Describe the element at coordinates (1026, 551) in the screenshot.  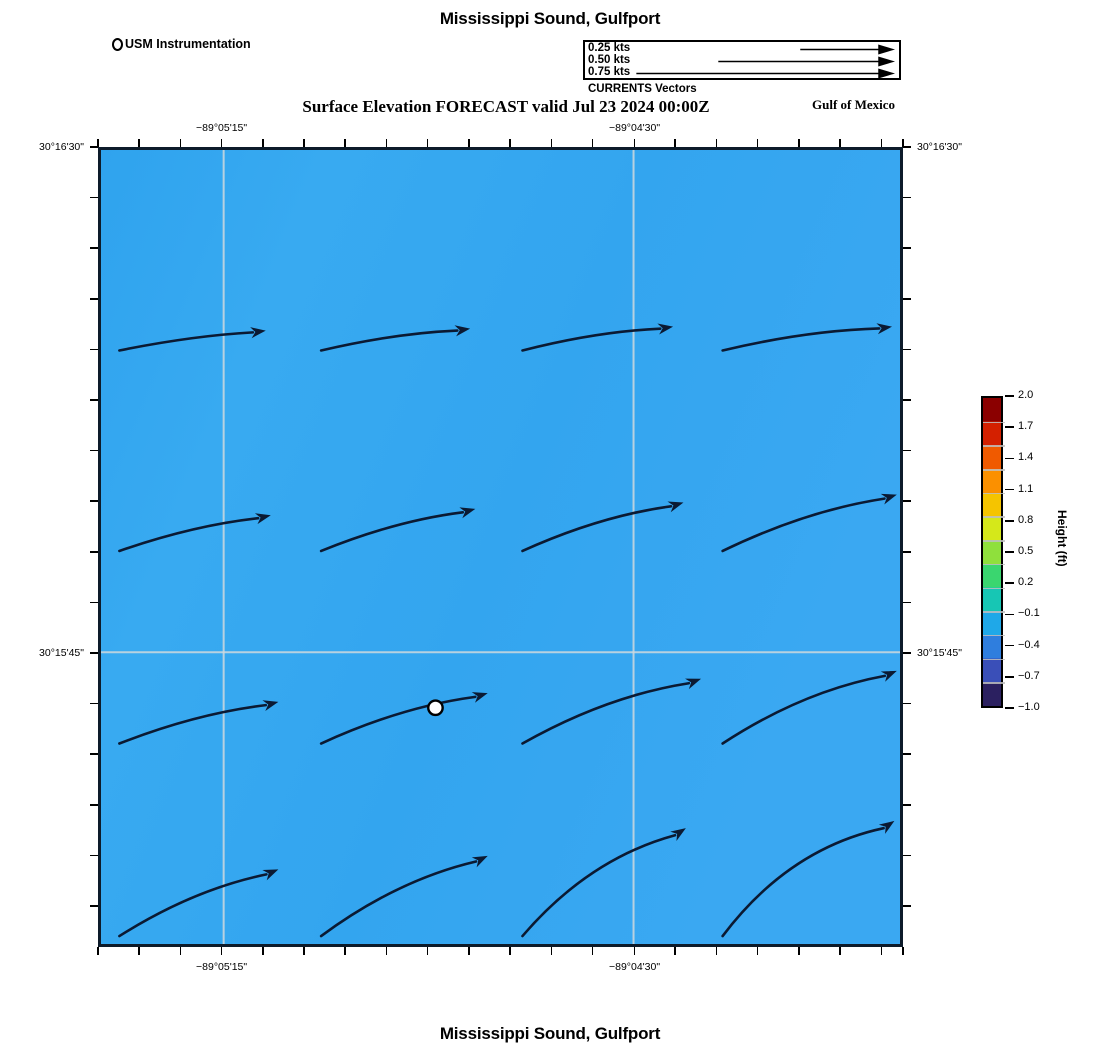
I see `colorbar-tick-label: 0.5` at that location.